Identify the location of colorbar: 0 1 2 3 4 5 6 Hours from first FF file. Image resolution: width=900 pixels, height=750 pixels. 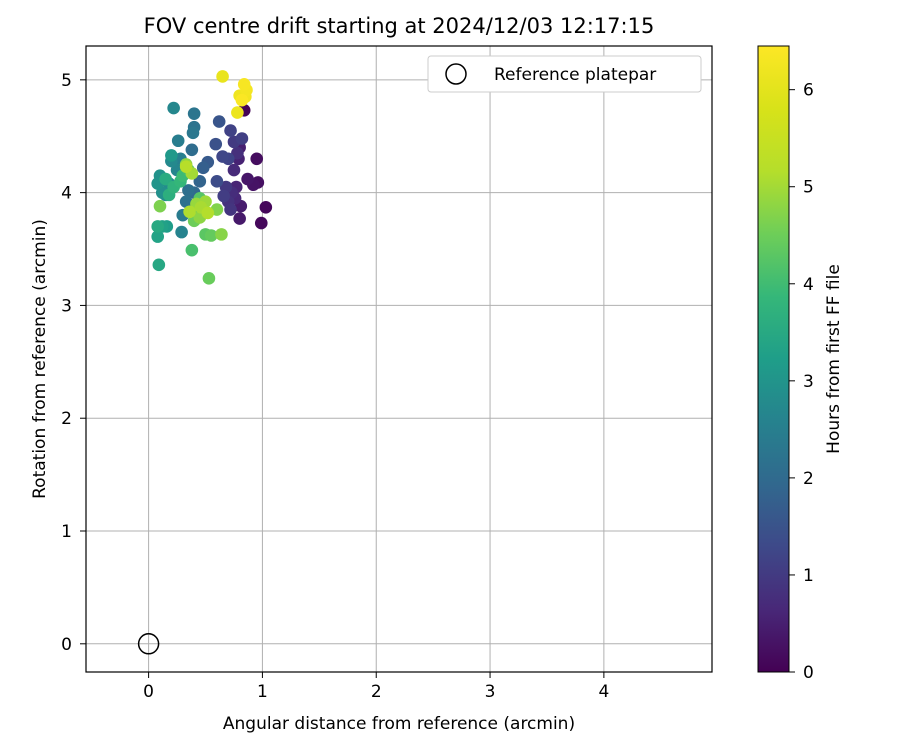
(800, 364).